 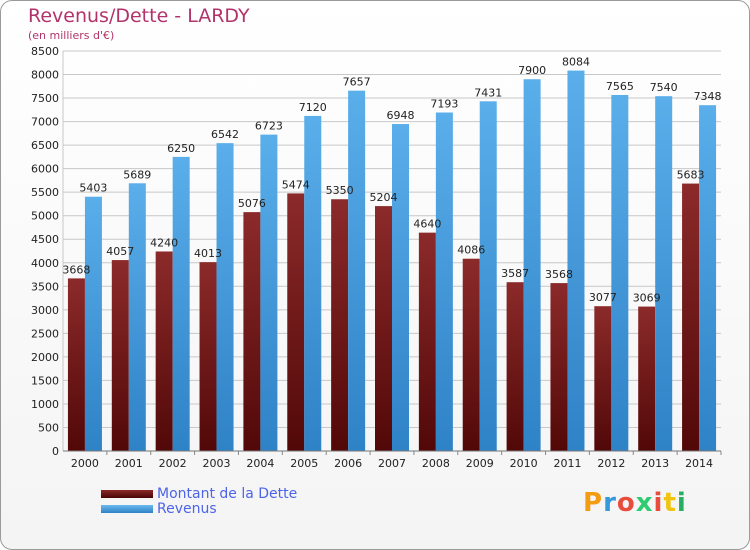 What do you see at coordinates (340, 190) in the screenshot?
I see `data-label-dette: 5350` at bounding box center [340, 190].